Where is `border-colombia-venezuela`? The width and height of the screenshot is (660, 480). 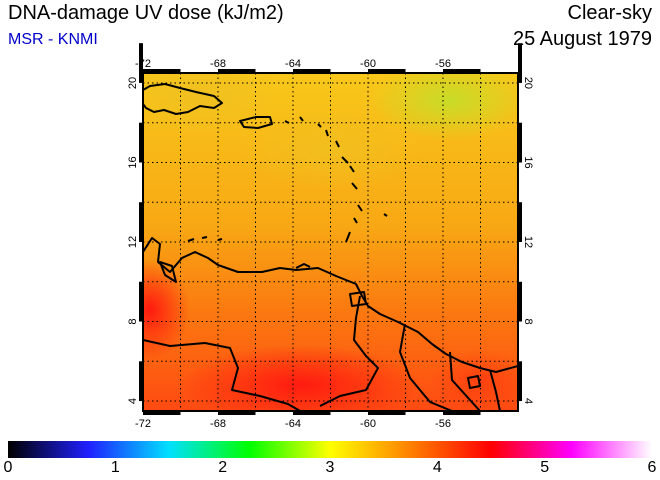
border-colombia-venezuela is located at coordinates (222, 375).